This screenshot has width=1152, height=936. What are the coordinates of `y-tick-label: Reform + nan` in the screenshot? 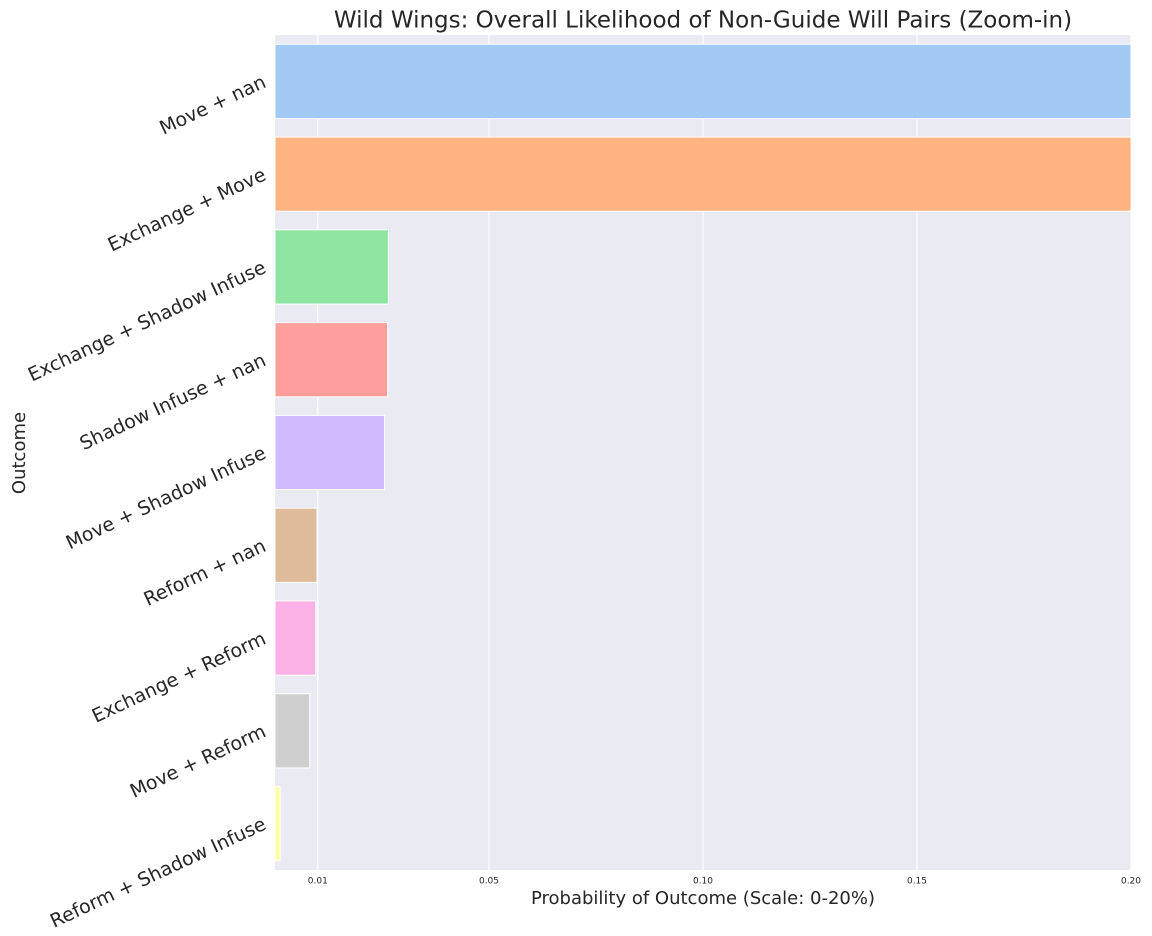 It's located at (204, 573).